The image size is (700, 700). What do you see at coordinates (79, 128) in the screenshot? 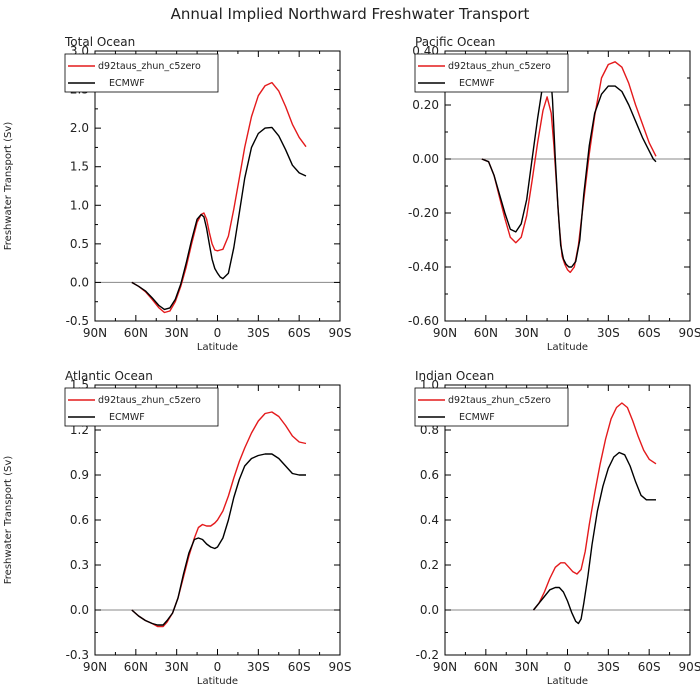
I see `y-tick-label: 2.0` at bounding box center [79, 128].